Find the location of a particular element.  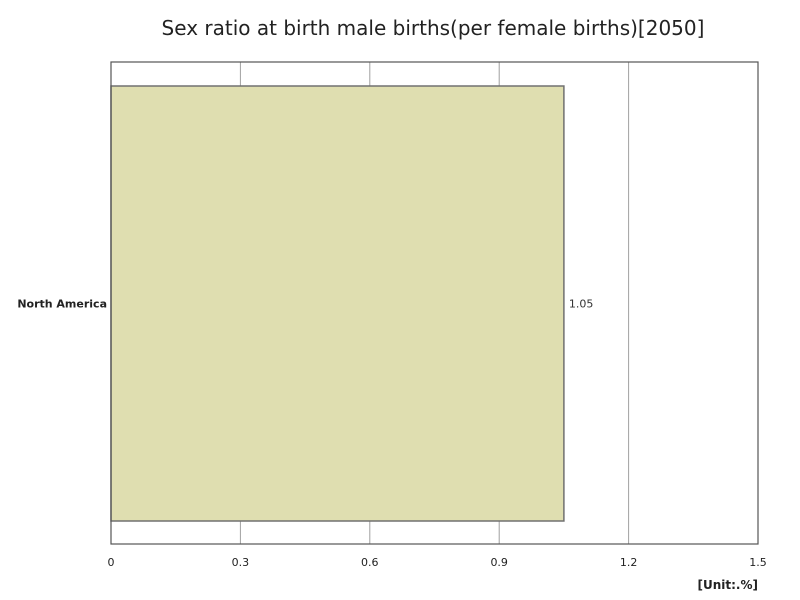

x-tick-label: 0.9 is located at coordinates (499, 562).